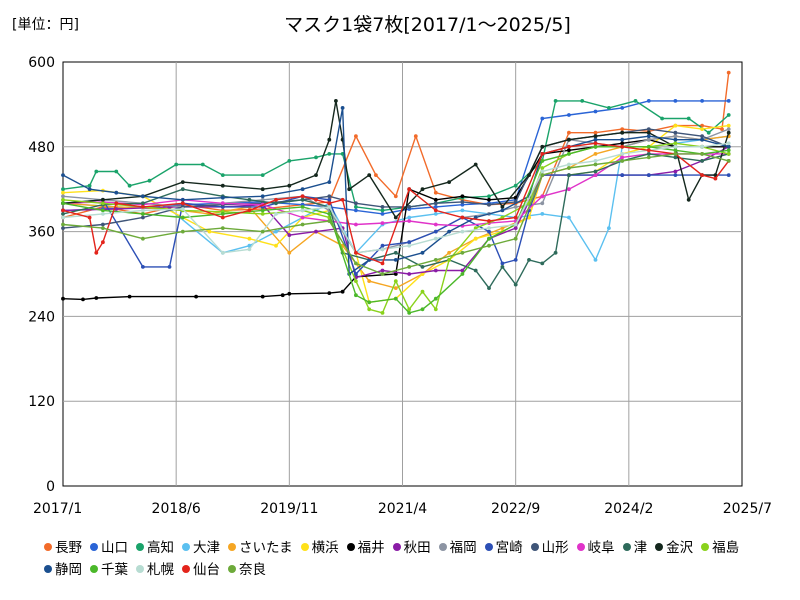 The image size is (800, 600). I want to click on legend-item: 宮崎, so click(503, 548).